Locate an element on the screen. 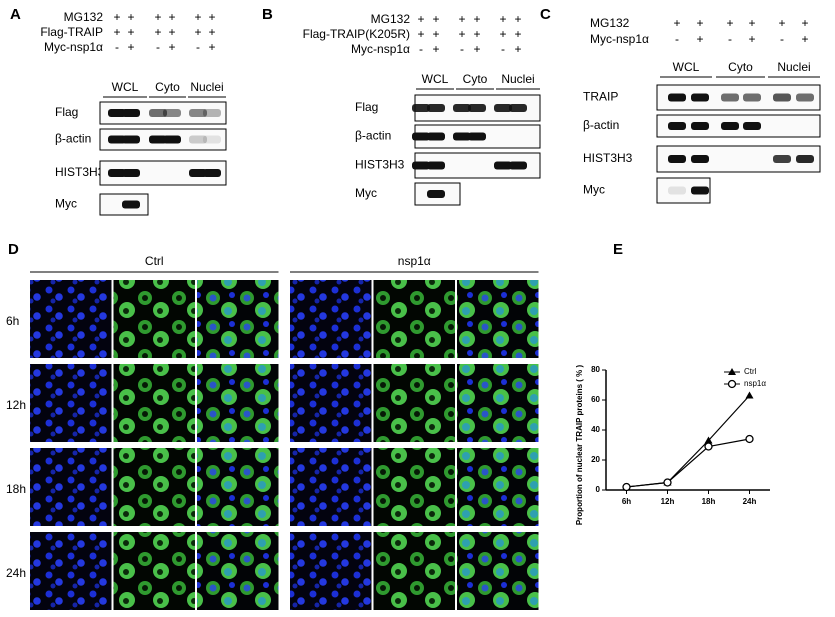 This screenshot has width=835, height=617. y-tick-label: 60 is located at coordinates (595, 399).